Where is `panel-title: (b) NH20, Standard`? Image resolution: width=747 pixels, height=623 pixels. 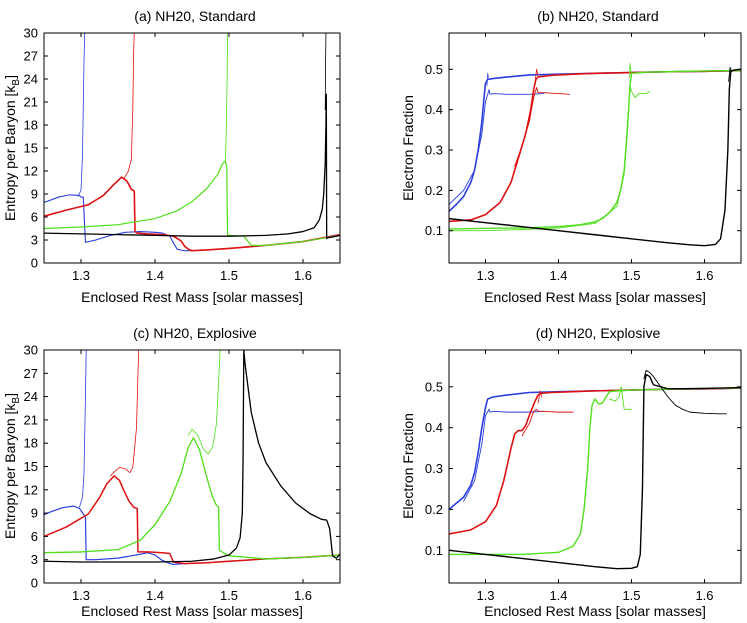 panel-title: (b) NH20, Standard is located at coordinates (597, 16).